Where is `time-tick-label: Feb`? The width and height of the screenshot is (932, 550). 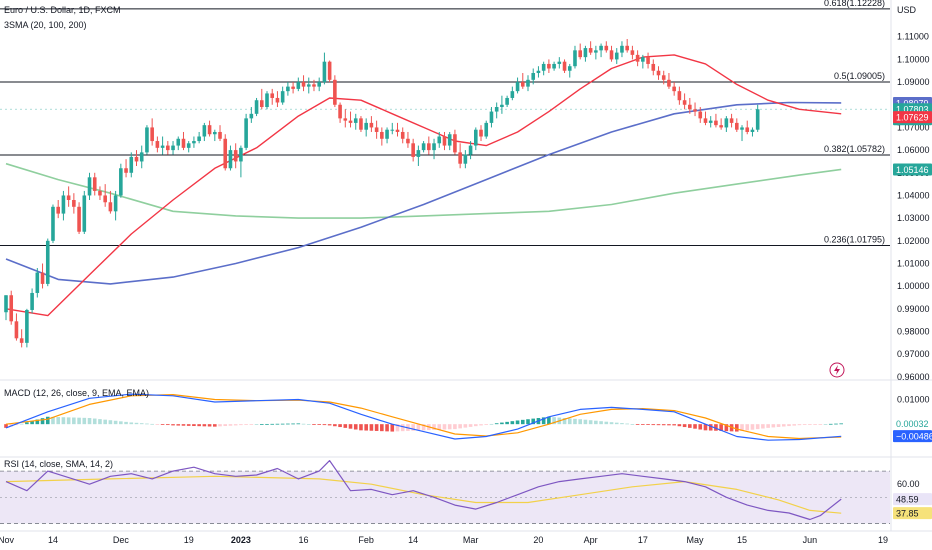
time-tick-label: Feb is located at coordinates (366, 540).